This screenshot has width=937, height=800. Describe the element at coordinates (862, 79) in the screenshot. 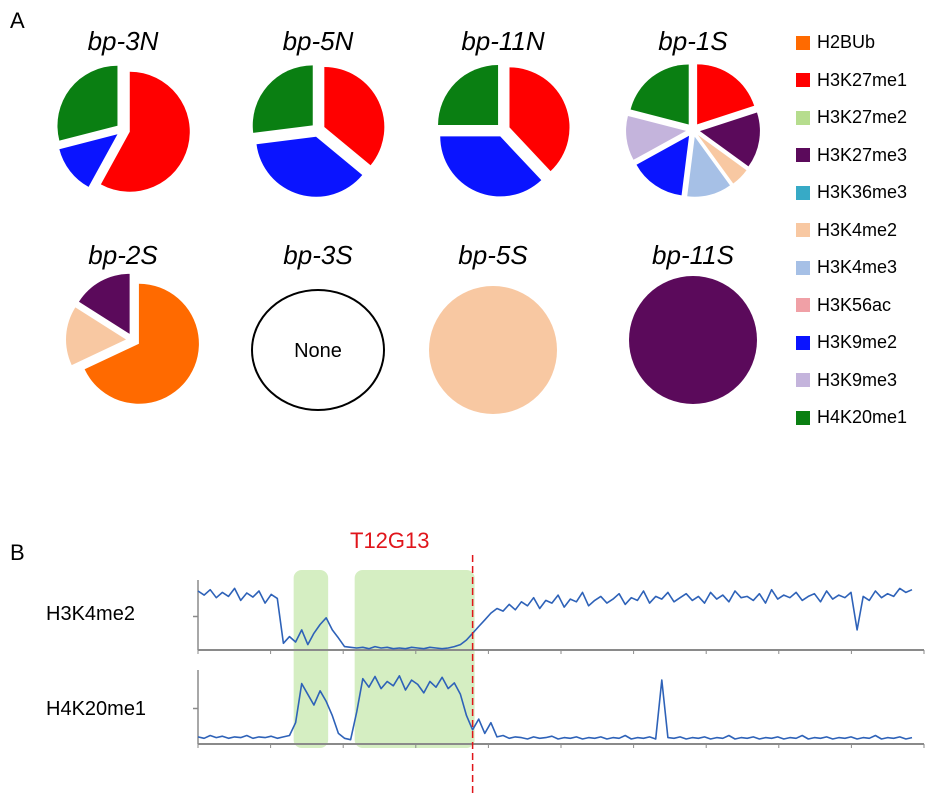

I see `legend-label: H3K27me1` at that location.